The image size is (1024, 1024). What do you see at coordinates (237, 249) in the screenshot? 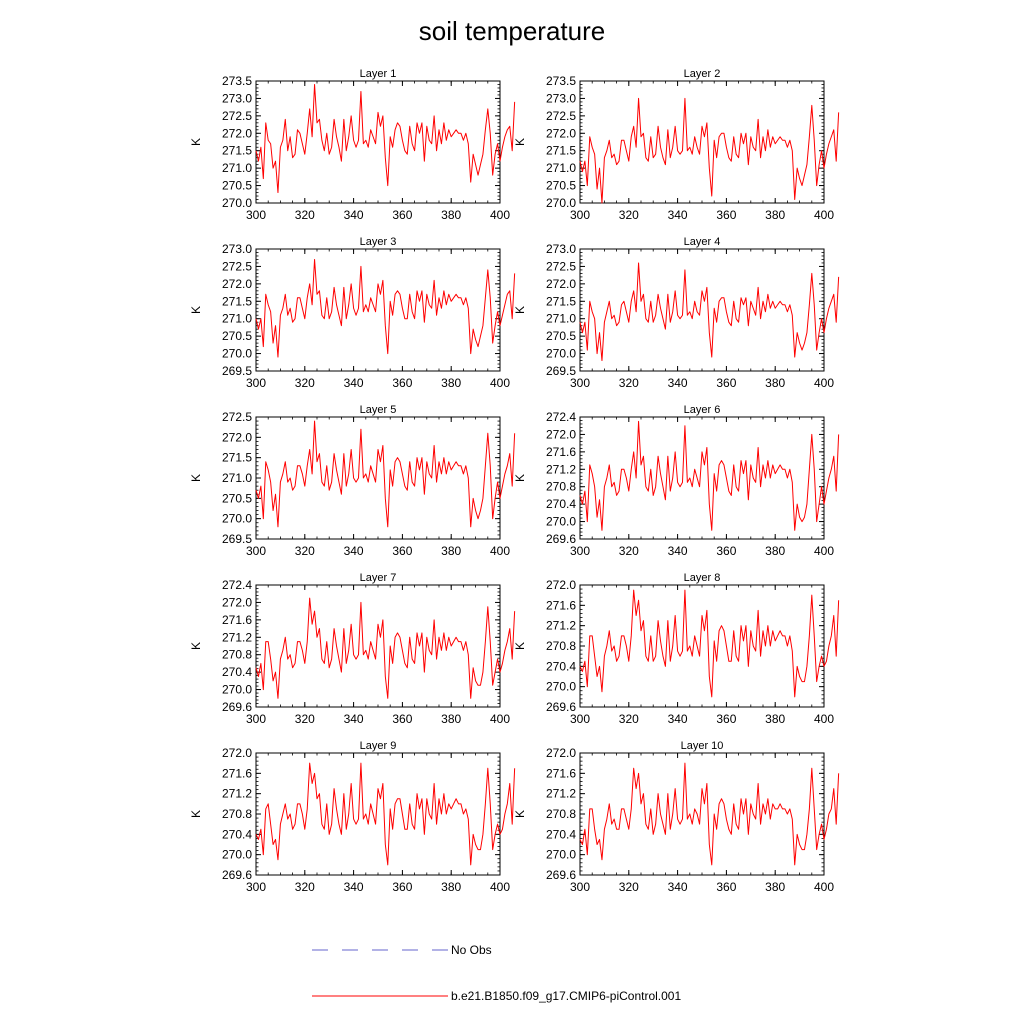
I see `panel-layer-3-y-tick-label: 273.0` at bounding box center [237, 249].